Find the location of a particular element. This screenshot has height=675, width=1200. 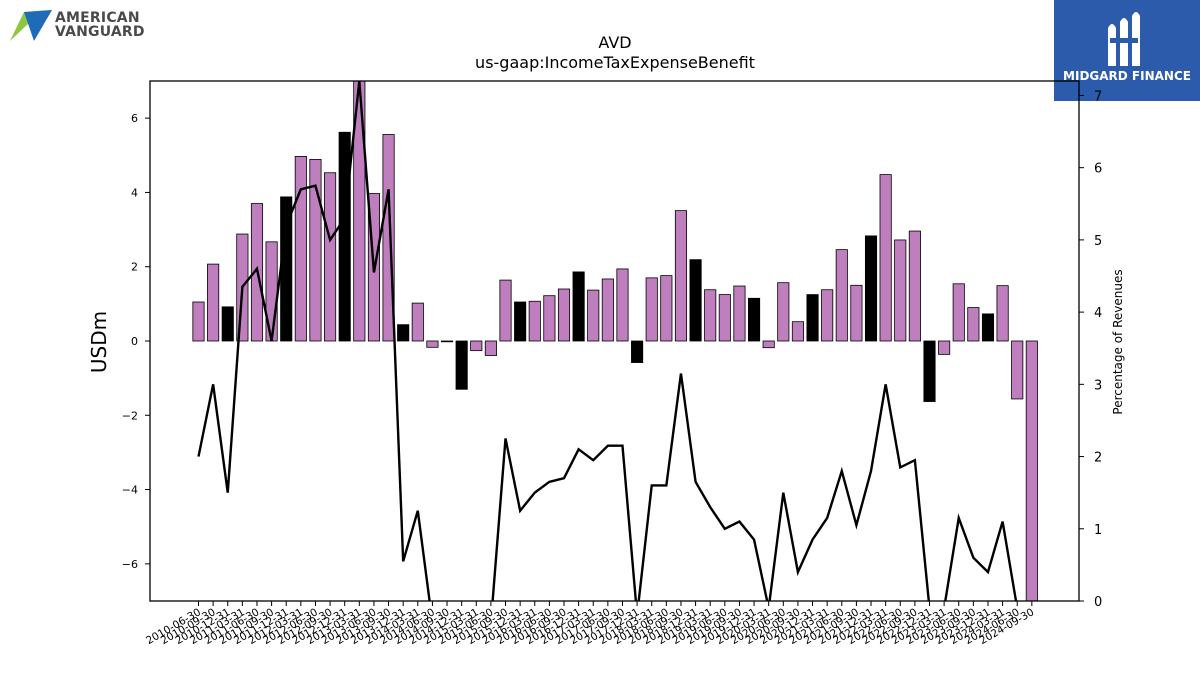

y2-tick-label: 5 is located at coordinates (1098, 241).